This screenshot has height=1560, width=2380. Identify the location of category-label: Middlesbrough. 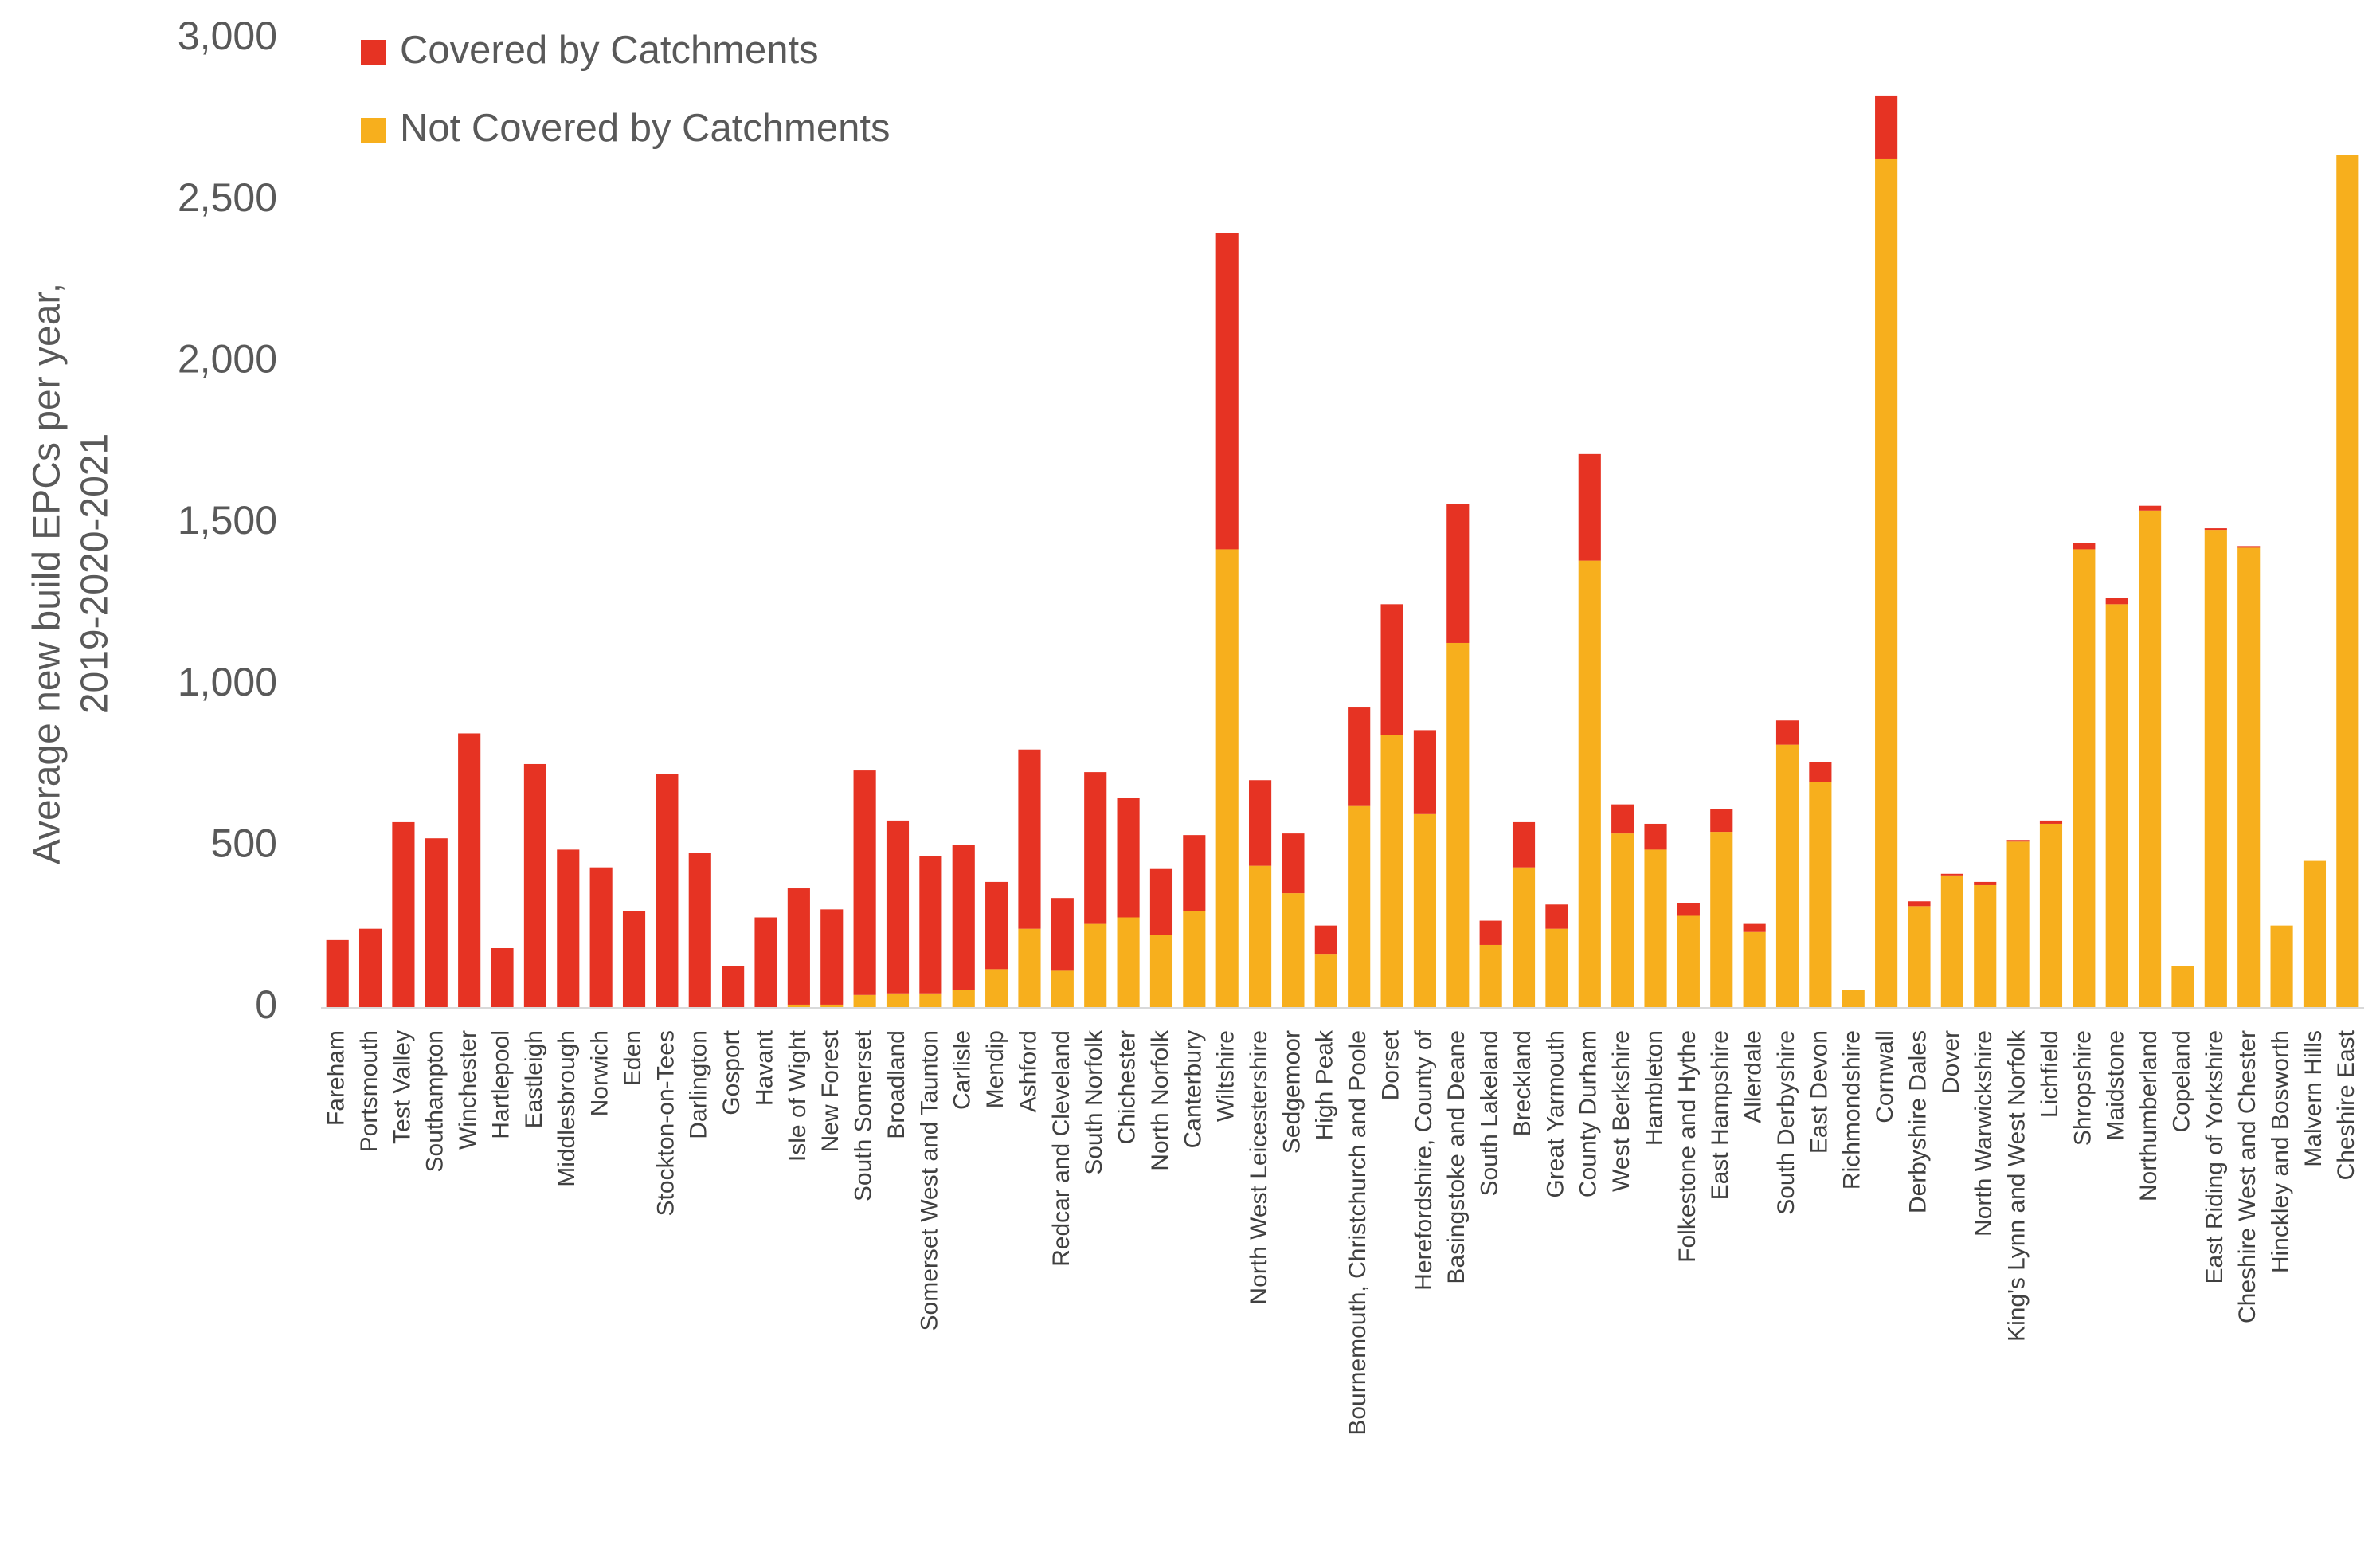
(567, 1108).